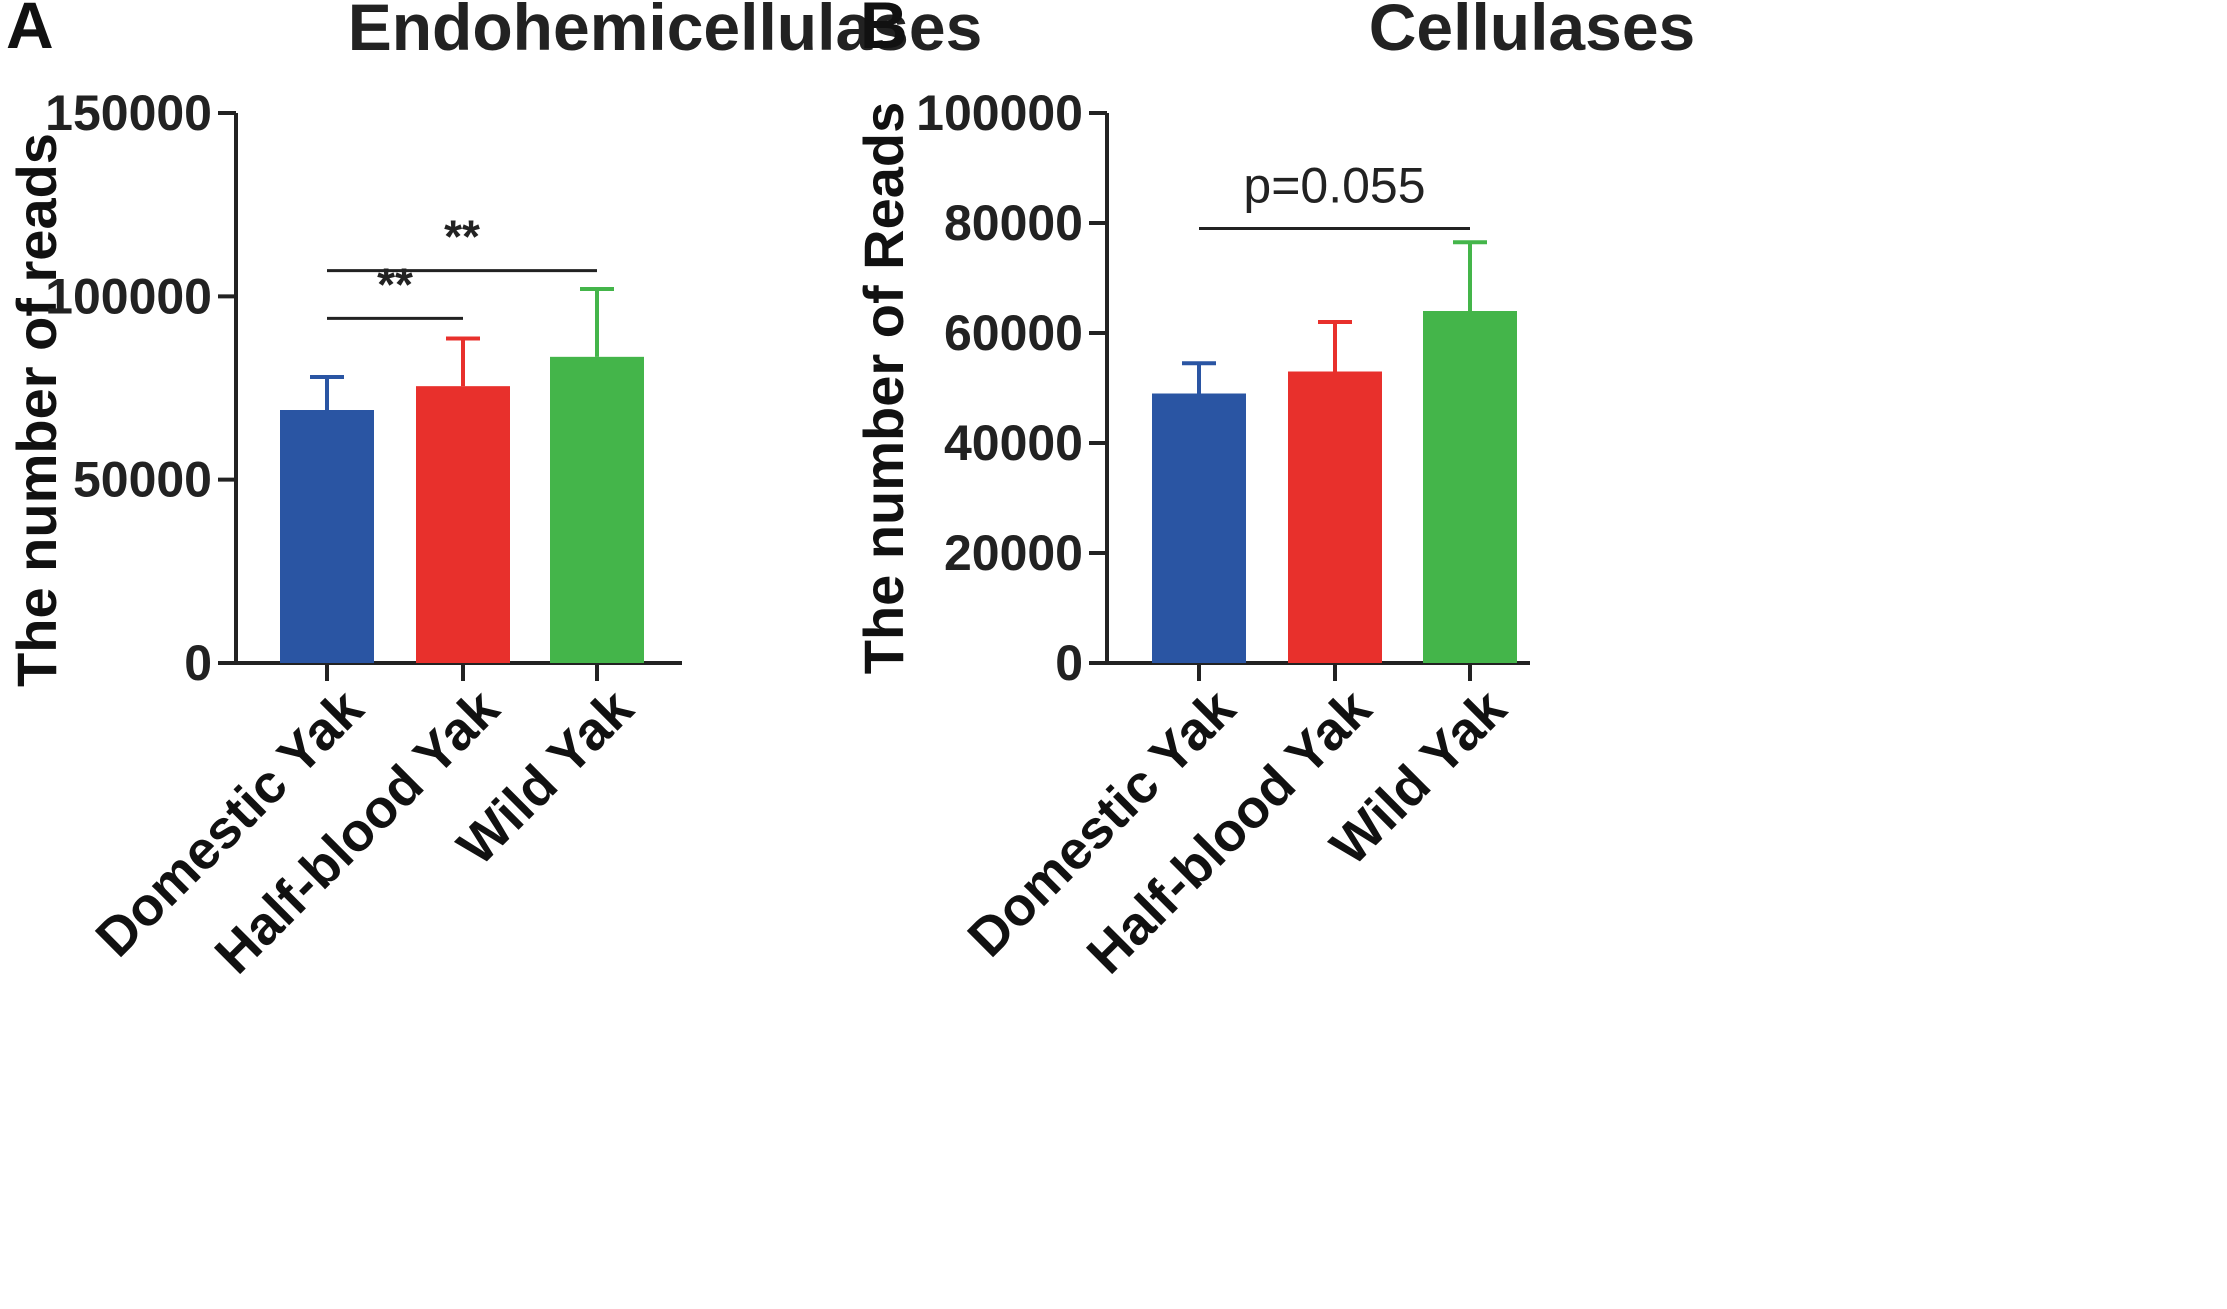 The width and height of the screenshot is (2227, 1309). What do you see at coordinates (1013, 333) in the screenshot?
I see `y-tick-label: 60000` at bounding box center [1013, 333].